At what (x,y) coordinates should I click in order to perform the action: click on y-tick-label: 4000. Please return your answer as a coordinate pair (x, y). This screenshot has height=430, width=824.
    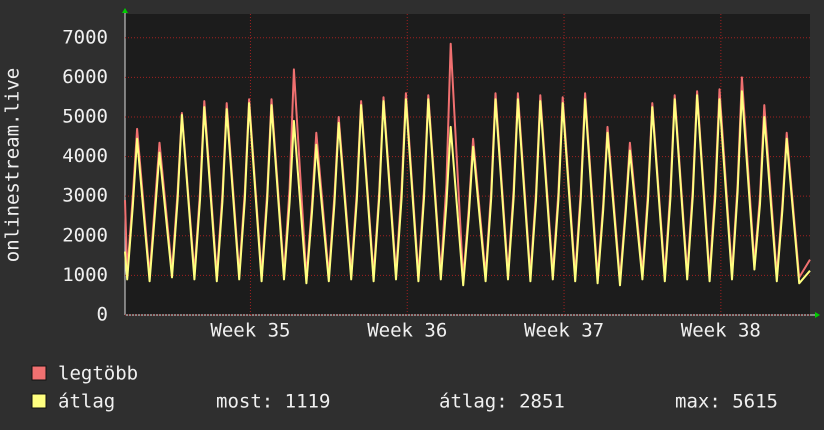
    Looking at the image, I should click on (85, 156).